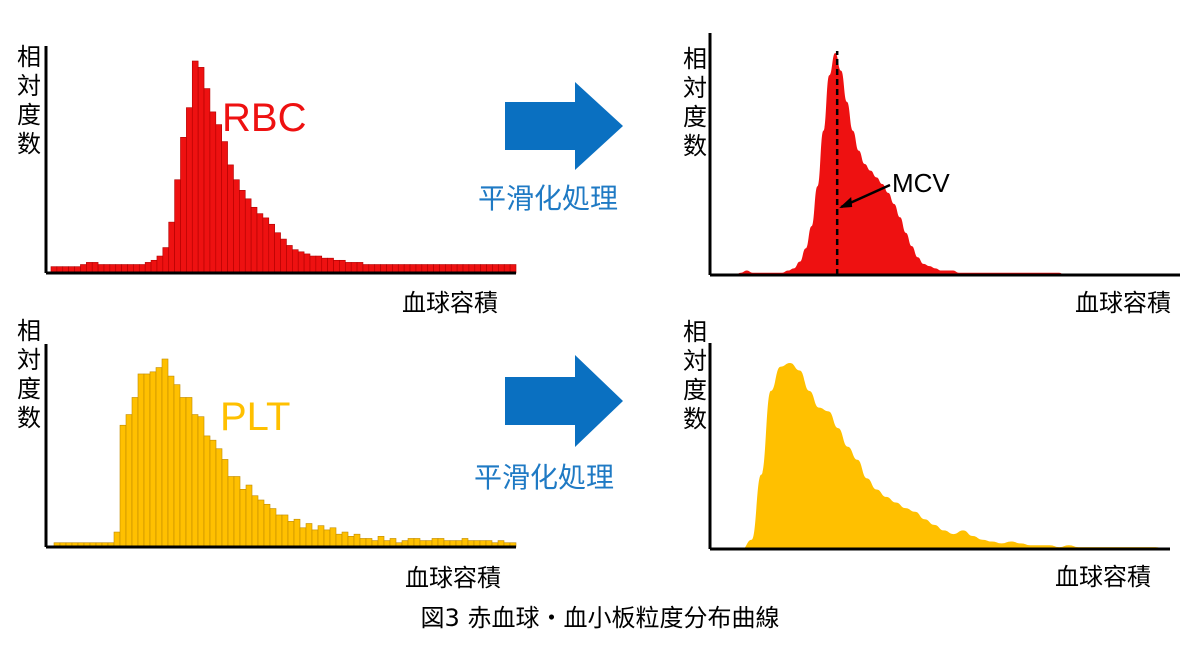 The image size is (1200, 645). What do you see at coordinates (280, 446) in the screenshot?
I see `plt-histogram` at bounding box center [280, 446].